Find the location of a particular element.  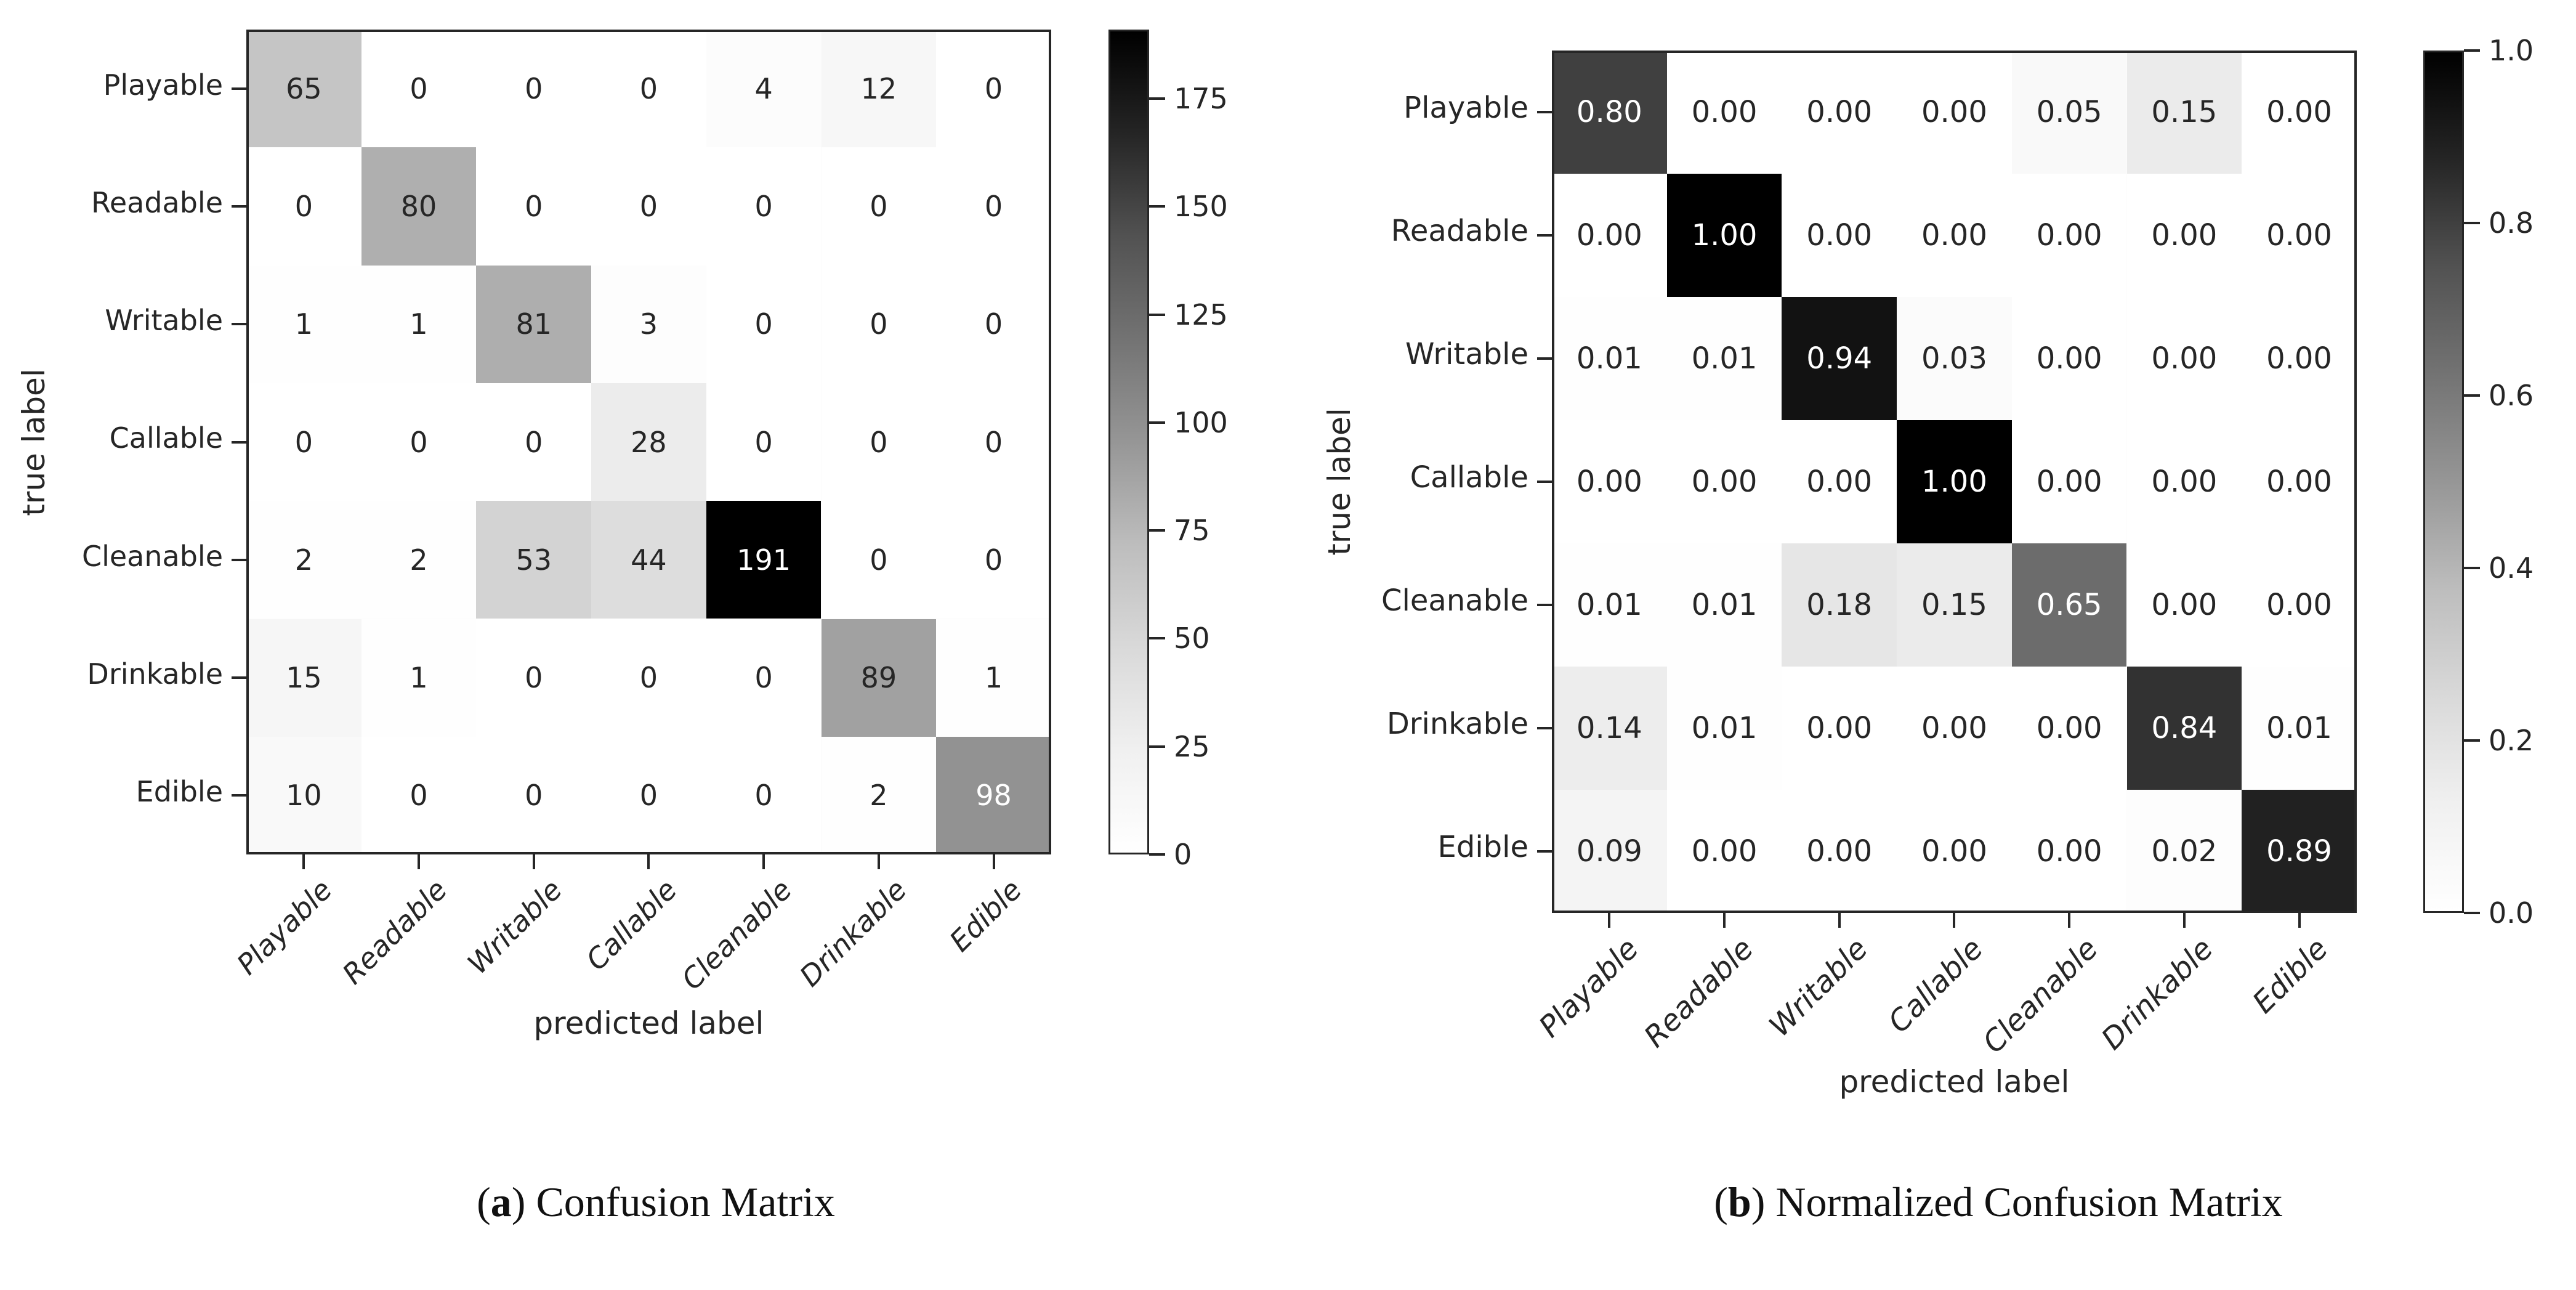

matrix-cell: 3 is located at coordinates (648, 324).